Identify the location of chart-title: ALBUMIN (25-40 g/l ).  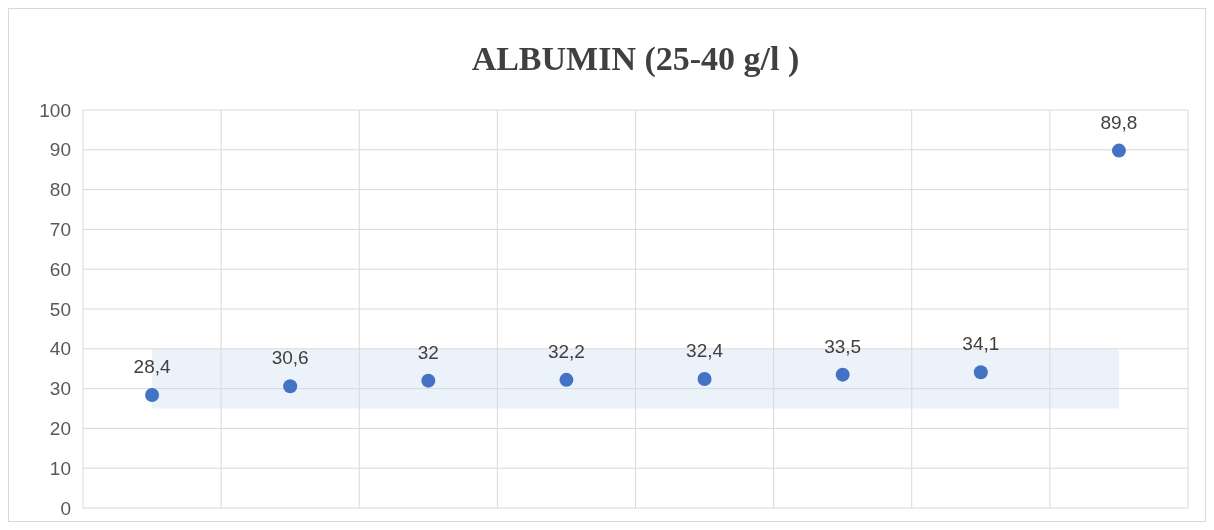
(635, 59).